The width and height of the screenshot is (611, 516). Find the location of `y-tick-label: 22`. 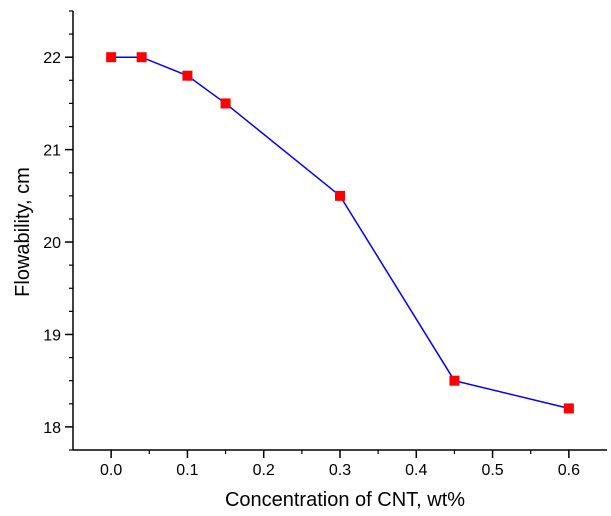

y-tick-label: 22 is located at coordinates (52, 58).